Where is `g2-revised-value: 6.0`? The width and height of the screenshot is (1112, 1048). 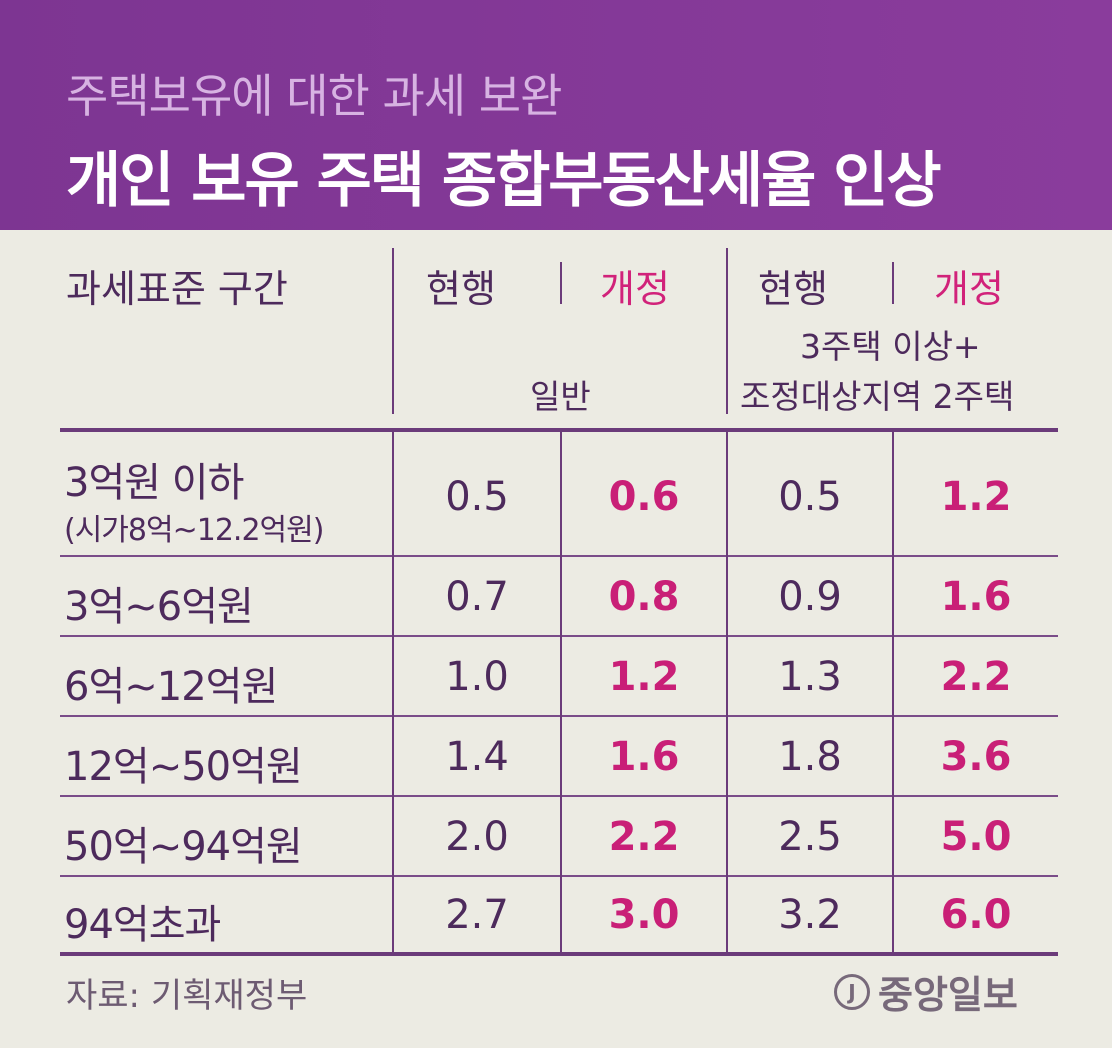
g2-revised-value: 6.0 is located at coordinates (976, 915).